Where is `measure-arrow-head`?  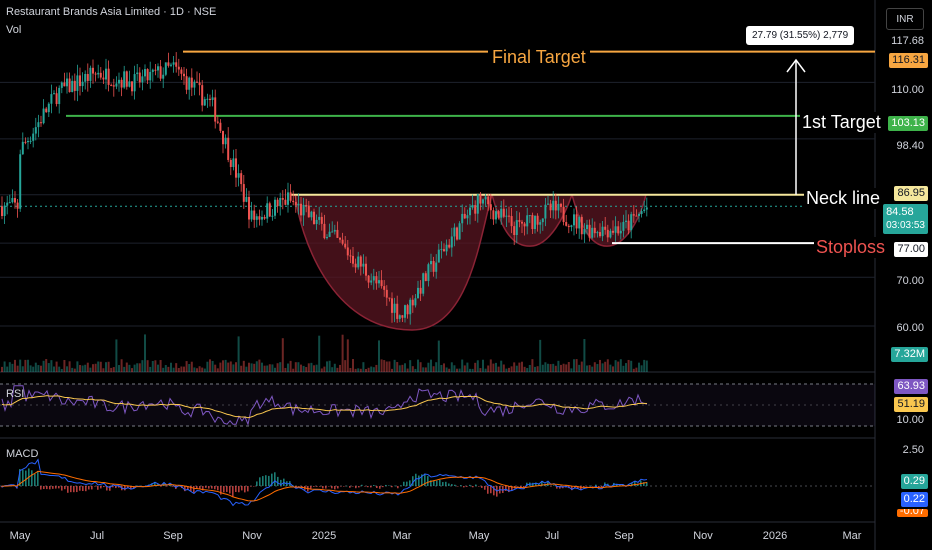
measure-arrow-head is located at coordinates (796, 65).